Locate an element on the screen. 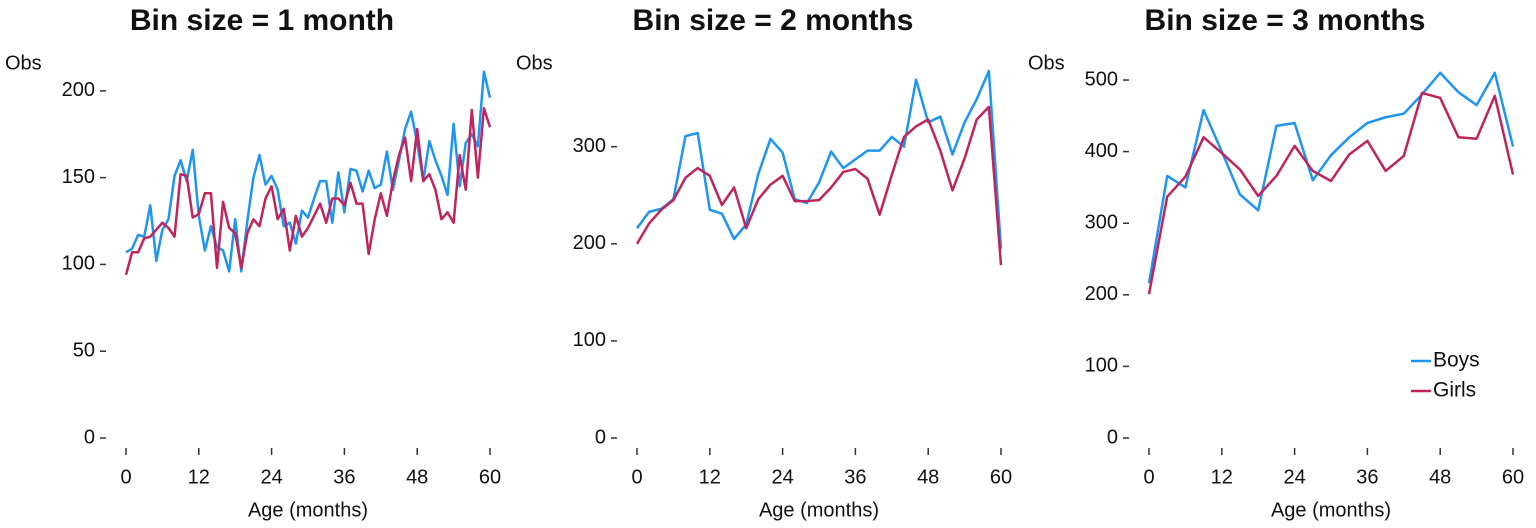 Image resolution: width=1536 pixels, height=528 pixels. chart-title: Bin size = 1 month is located at coordinates (262, 20).